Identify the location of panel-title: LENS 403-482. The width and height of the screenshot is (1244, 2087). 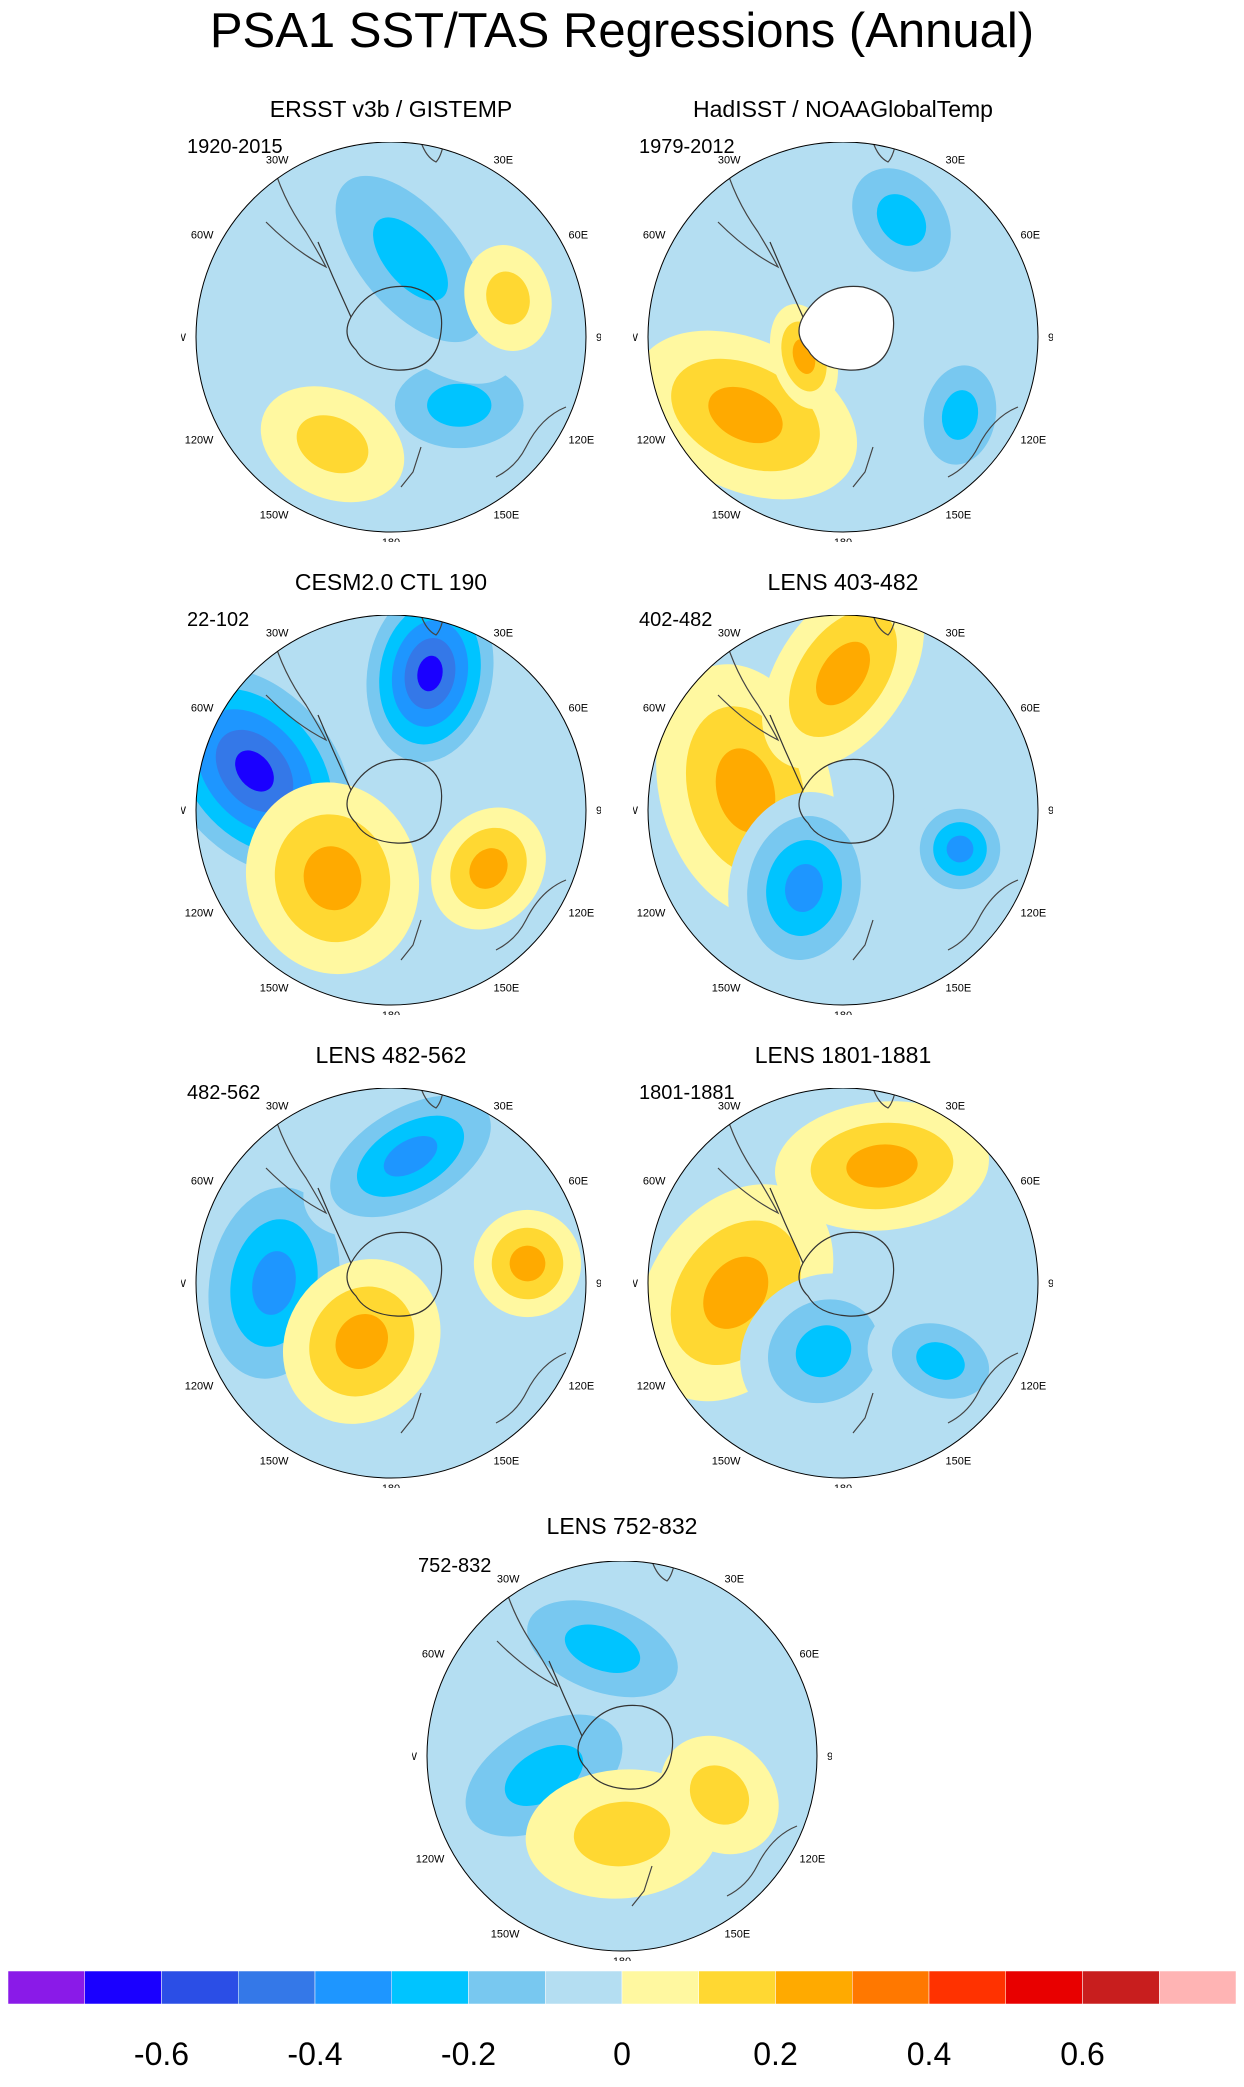
(843, 582).